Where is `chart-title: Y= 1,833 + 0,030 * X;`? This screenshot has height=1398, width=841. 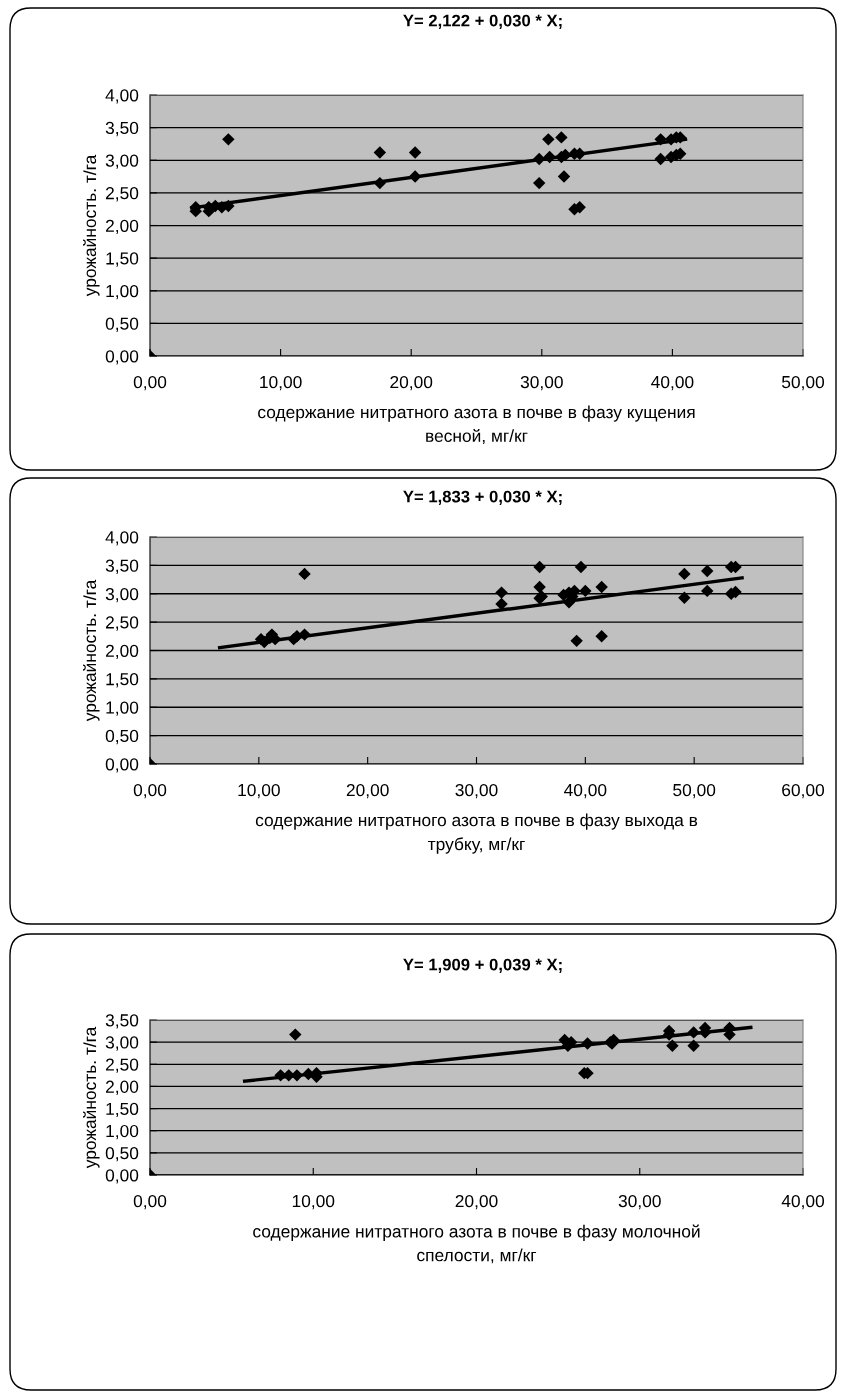 chart-title: Y= 1,833 + 0,030 * X; is located at coordinates (482, 497).